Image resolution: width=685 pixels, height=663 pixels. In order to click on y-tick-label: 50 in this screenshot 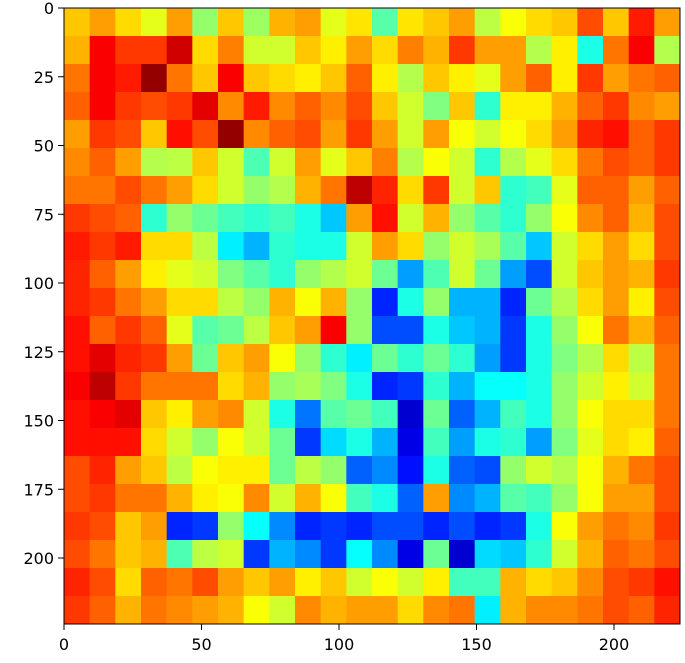, I will do `click(44, 146)`.